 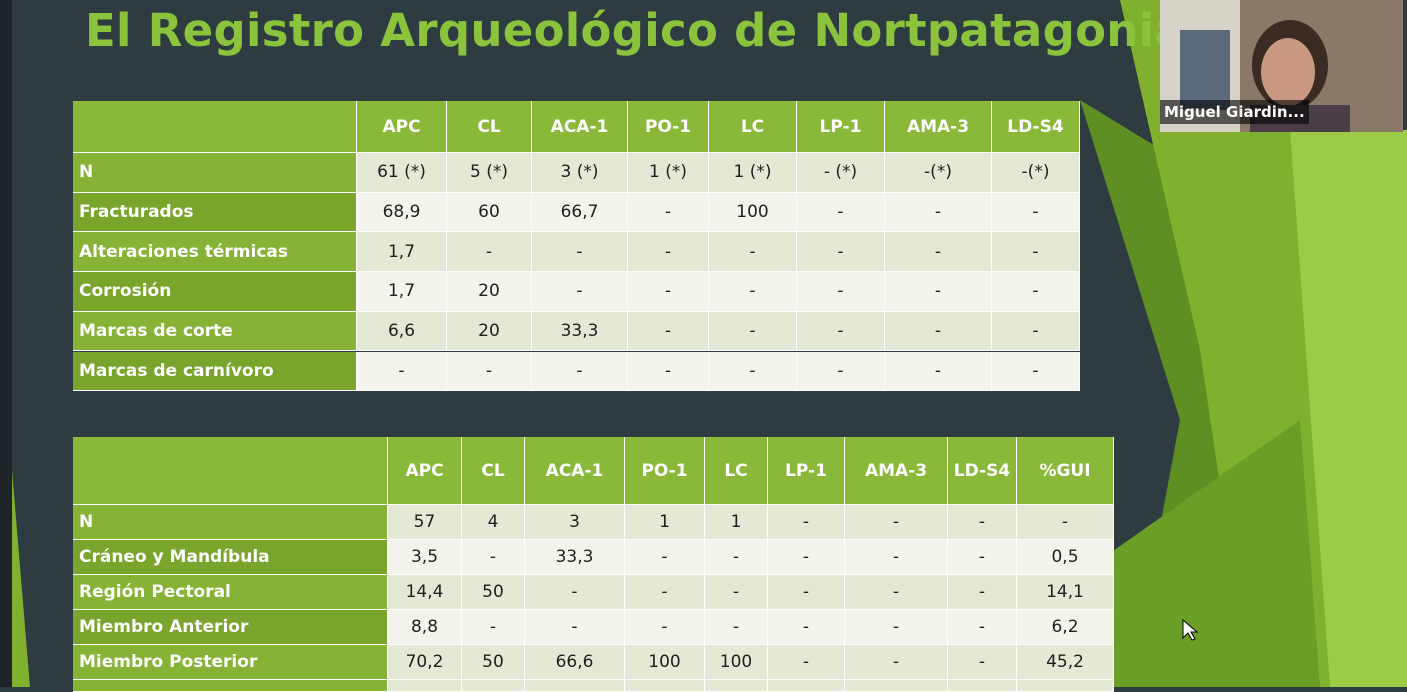 I want to click on column-header: CL, so click(x=493, y=471).